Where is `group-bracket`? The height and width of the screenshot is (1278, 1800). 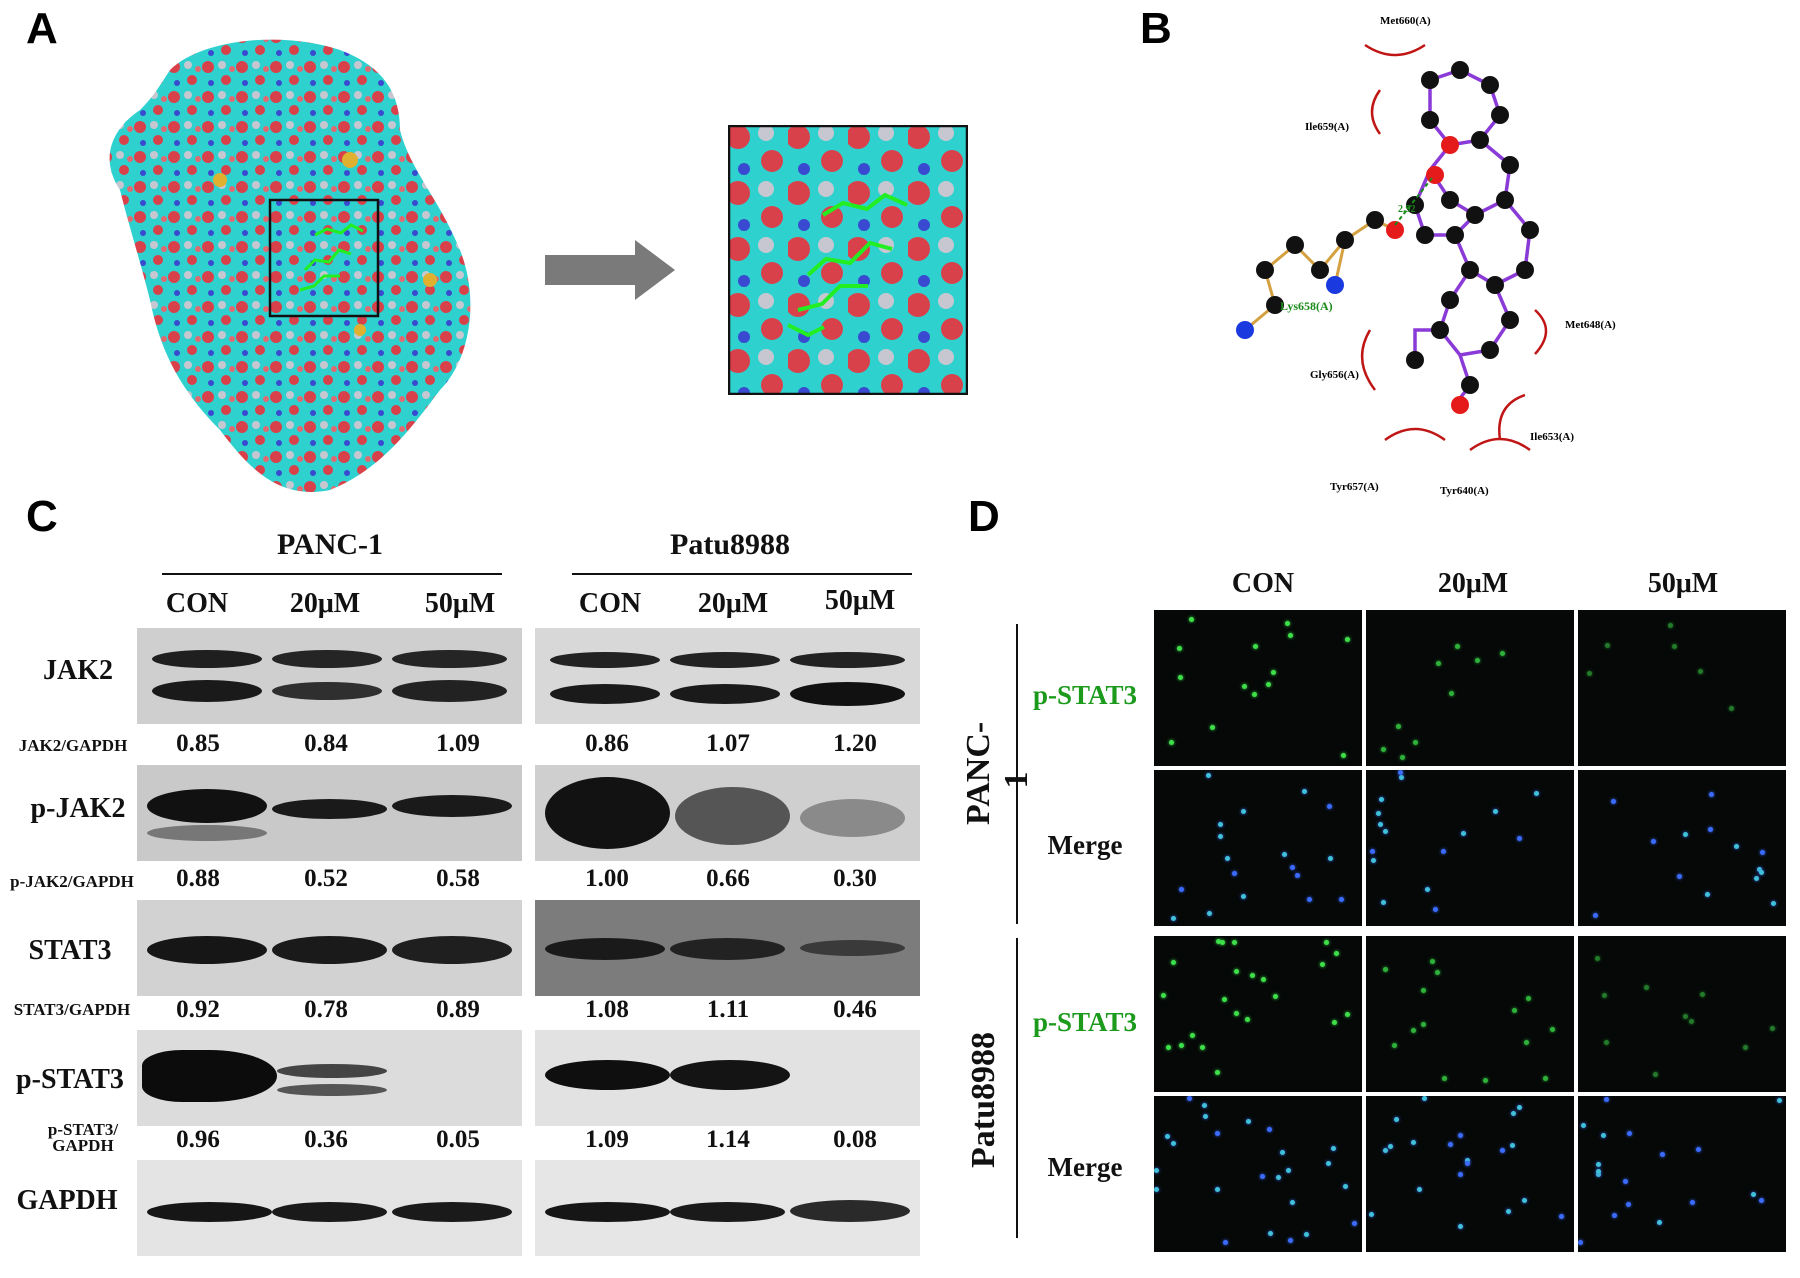 group-bracket is located at coordinates (1017, 774).